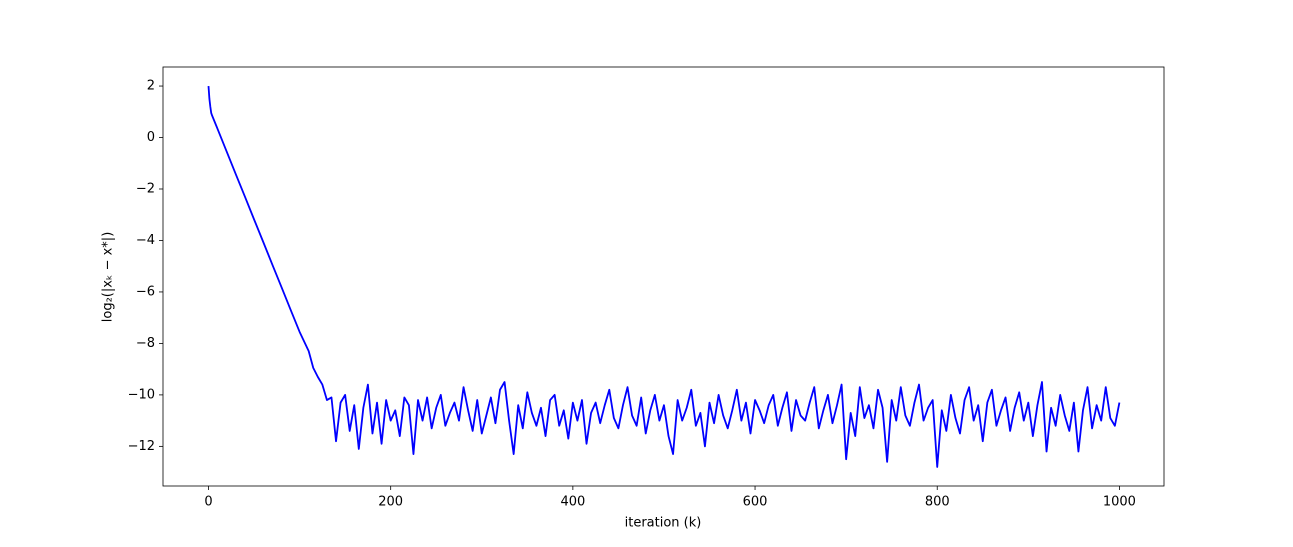 This screenshot has width=1293, height=547. I want to click on x-tick-label: 600, so click(755, 502).